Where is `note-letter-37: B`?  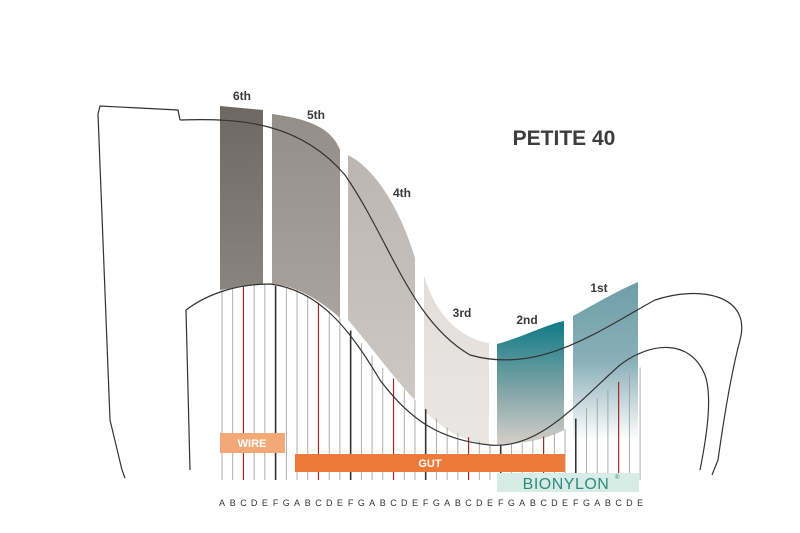
note-letter-37: B is located at coordinates (608, 503).